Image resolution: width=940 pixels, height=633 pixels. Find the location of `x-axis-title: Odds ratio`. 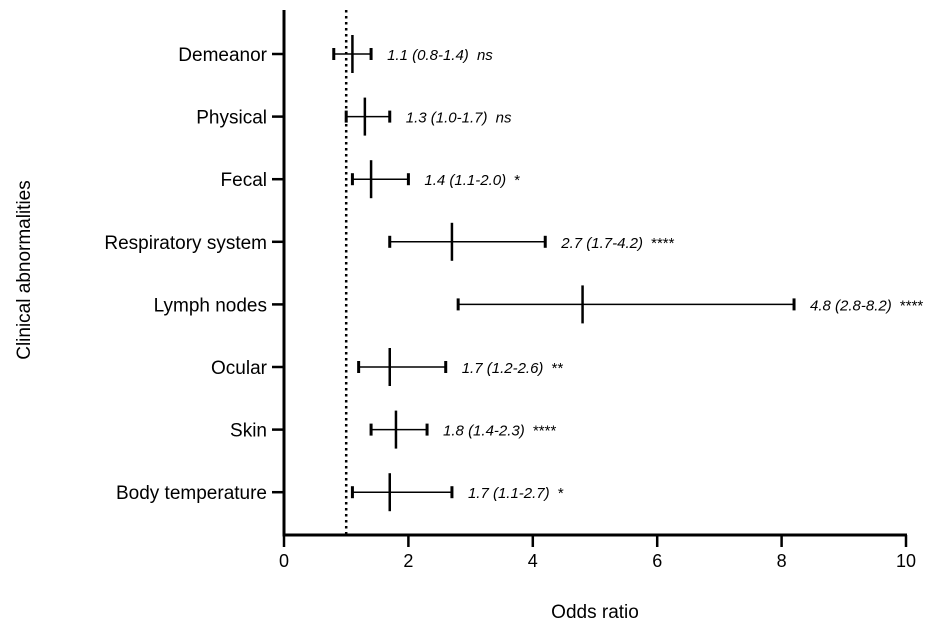

x-axis-title: Odds ratio is located at coordinates (595, 612).